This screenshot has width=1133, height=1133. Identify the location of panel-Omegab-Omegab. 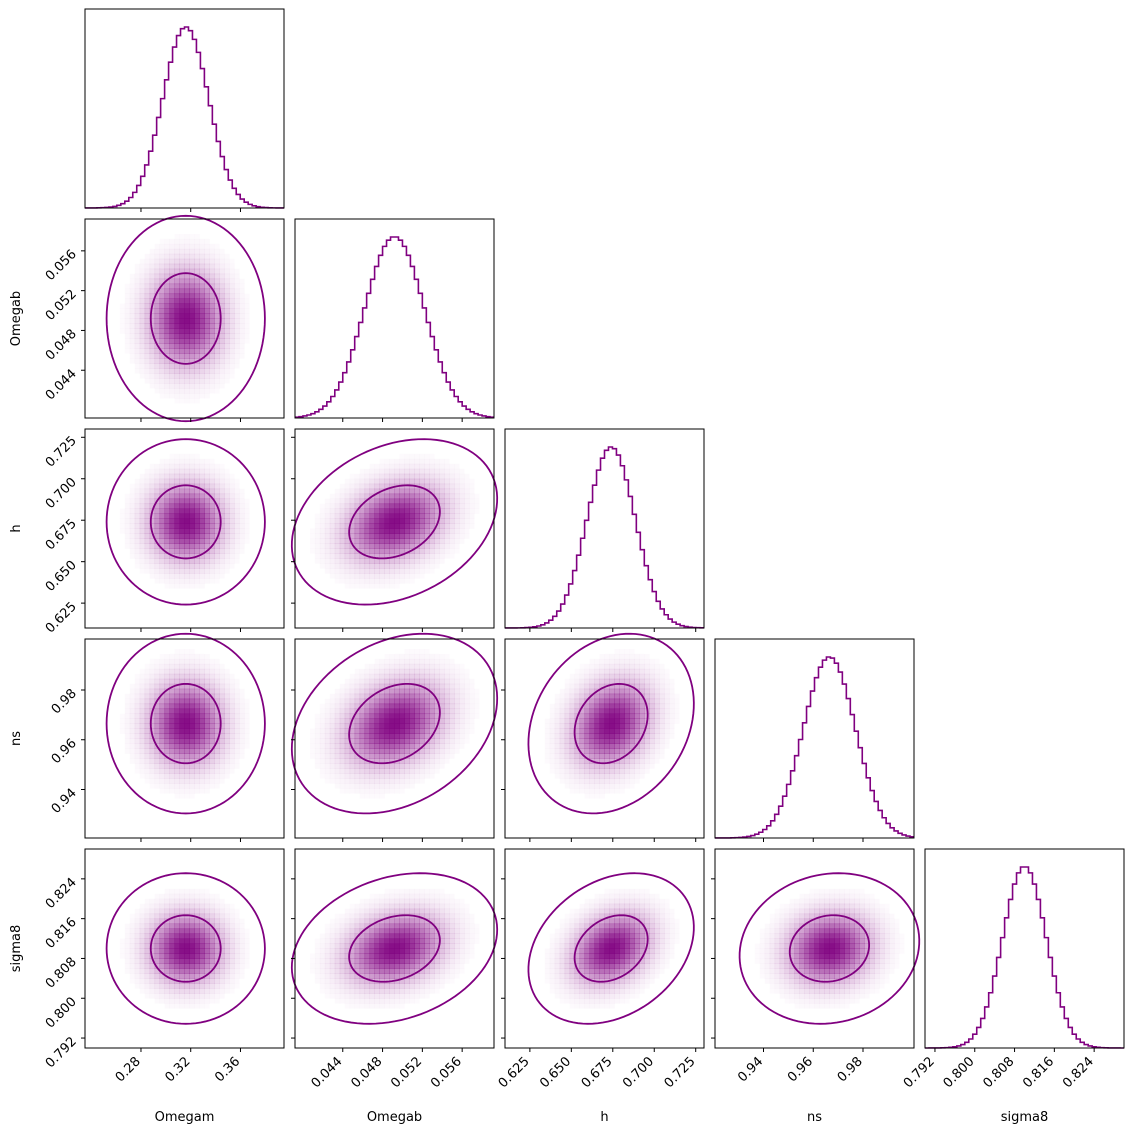
(394, 320).